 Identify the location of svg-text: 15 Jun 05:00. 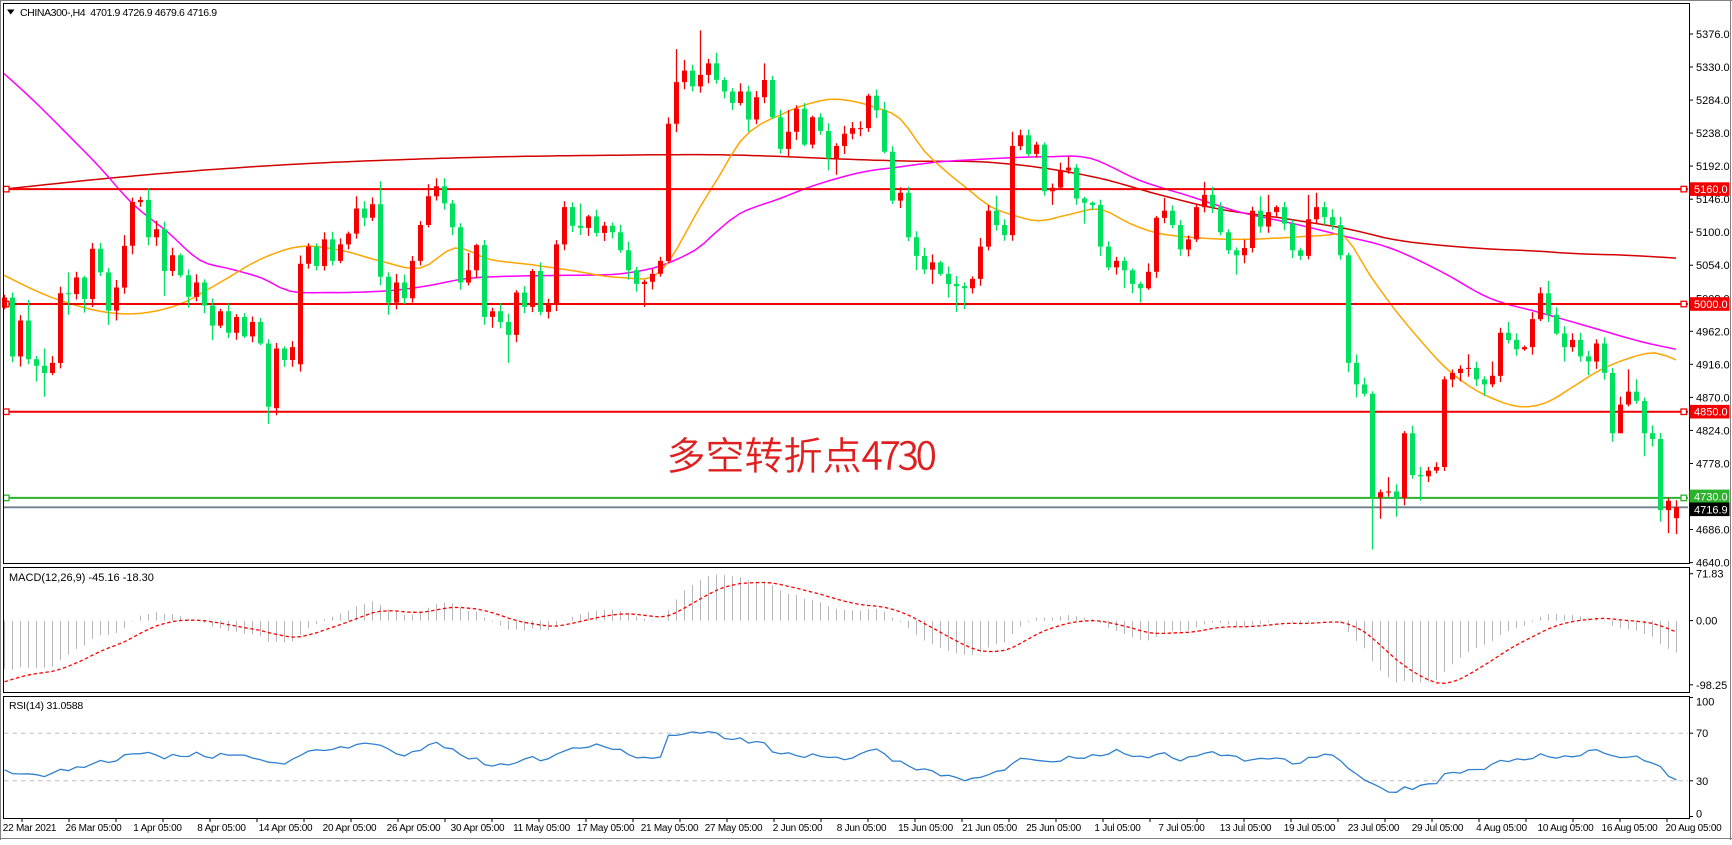
(926, 828).